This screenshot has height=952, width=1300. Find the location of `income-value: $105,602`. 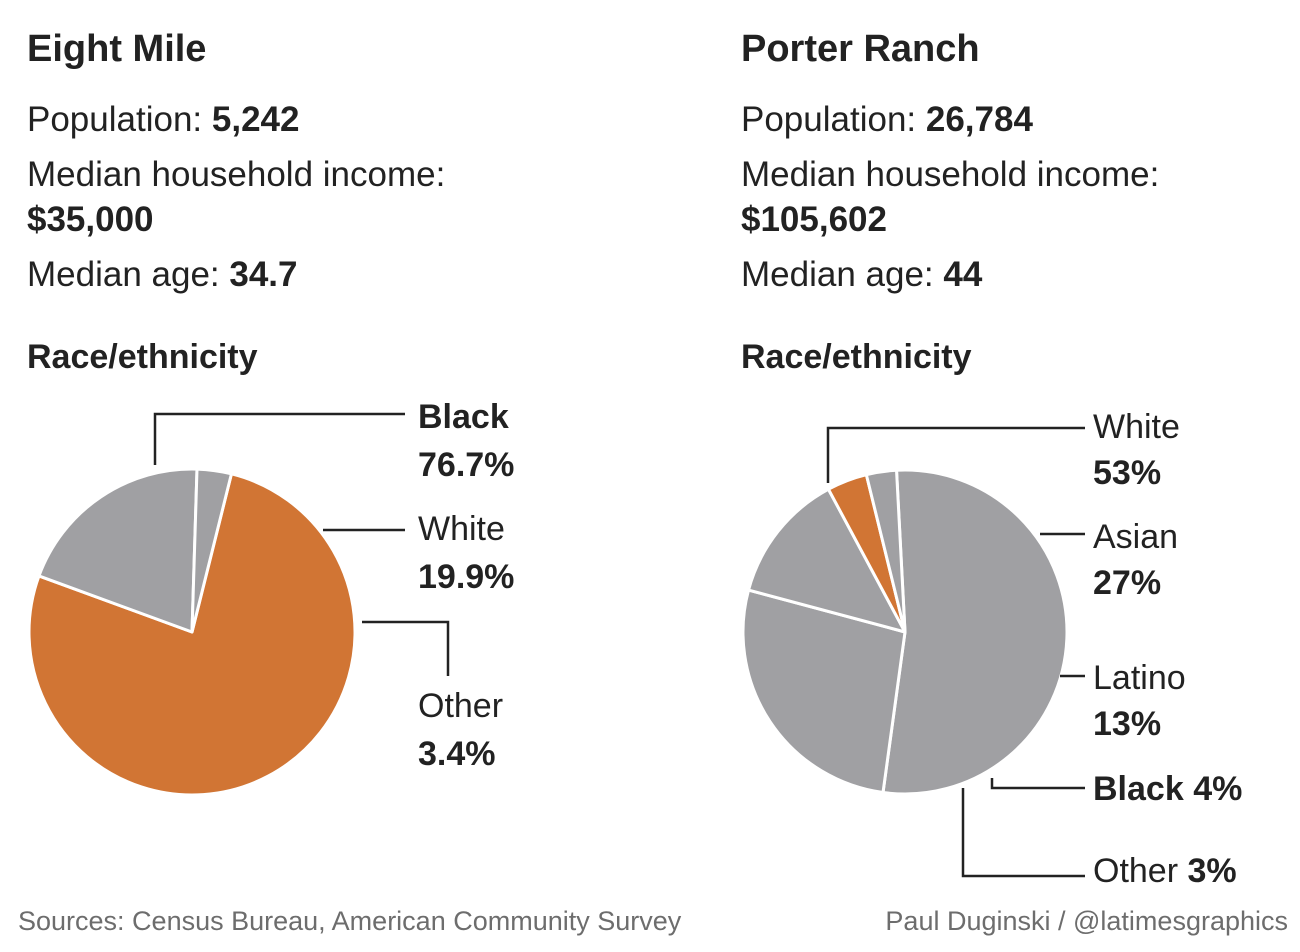

income-value: $105,602 is located at coordinates (814, 219).